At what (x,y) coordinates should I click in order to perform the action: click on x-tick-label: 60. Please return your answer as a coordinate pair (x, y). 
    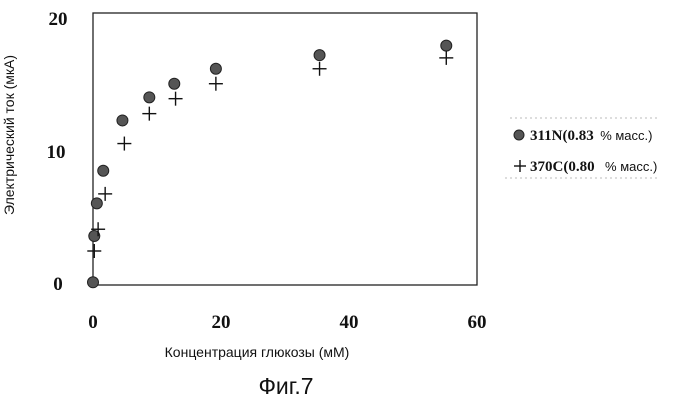
    Looking at the image, I should click on (477, 322).